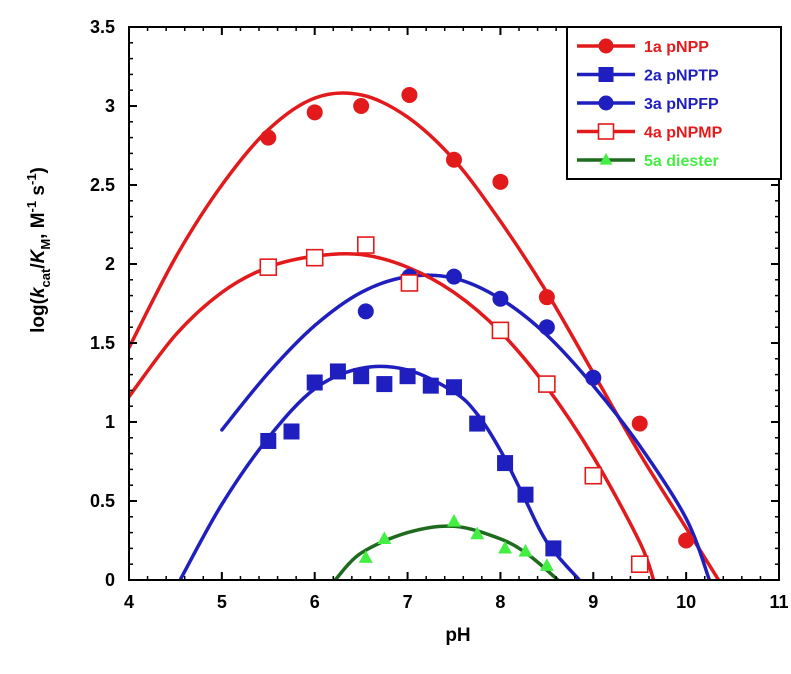  What do you see at coordinates (110, 580) in the screenshot?
I see `y-tick-label: 0` at bounding box center [110, 580].